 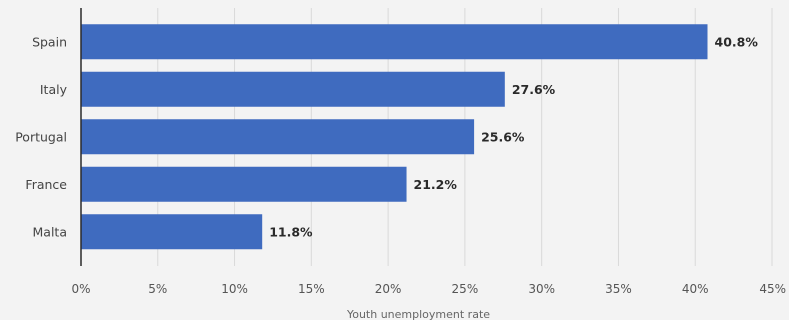 I want to click on x-tick-label-40: 40%, so click(x=695, y=289).